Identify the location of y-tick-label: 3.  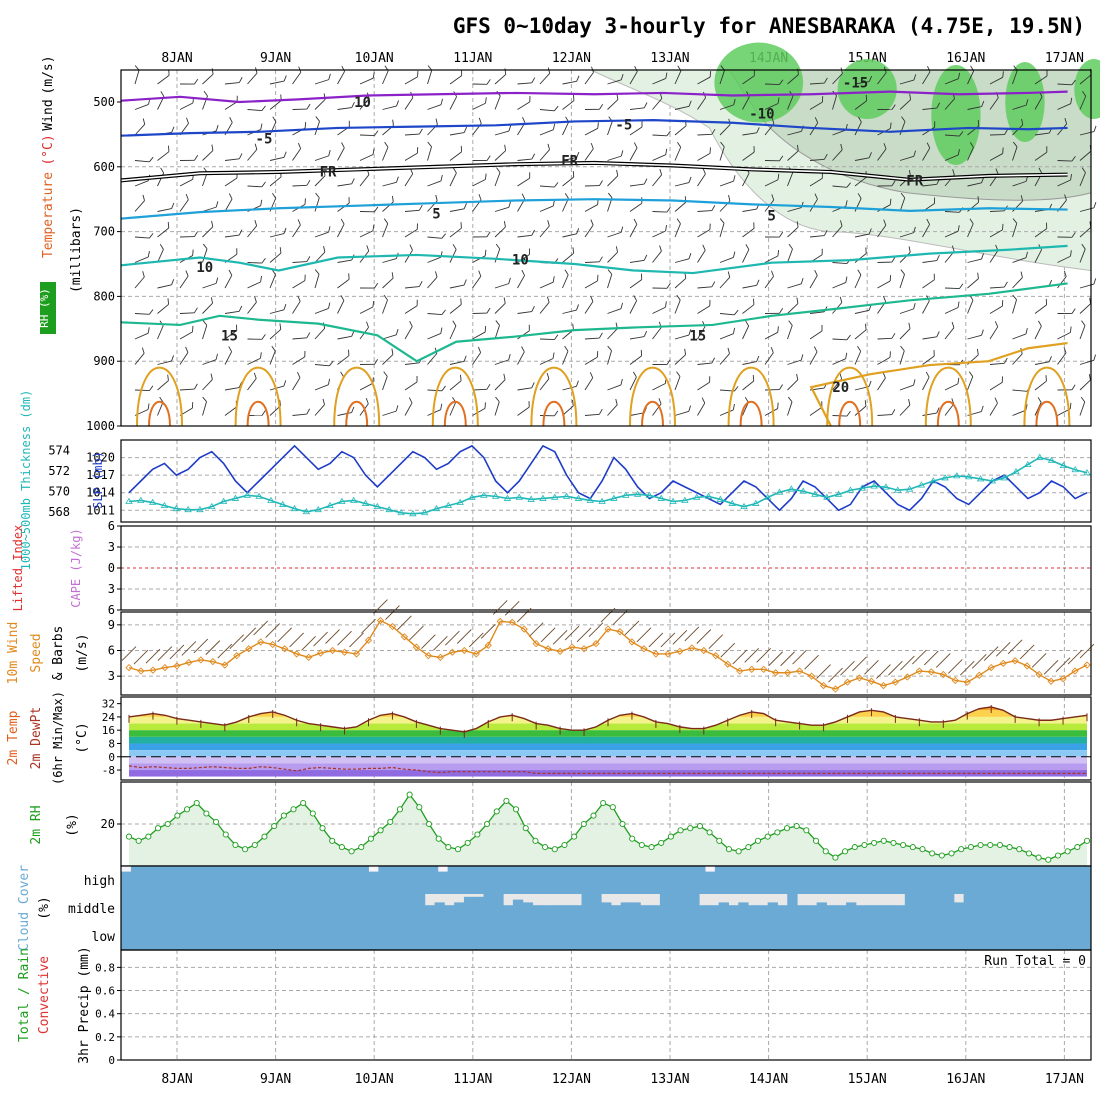
(111, 547).